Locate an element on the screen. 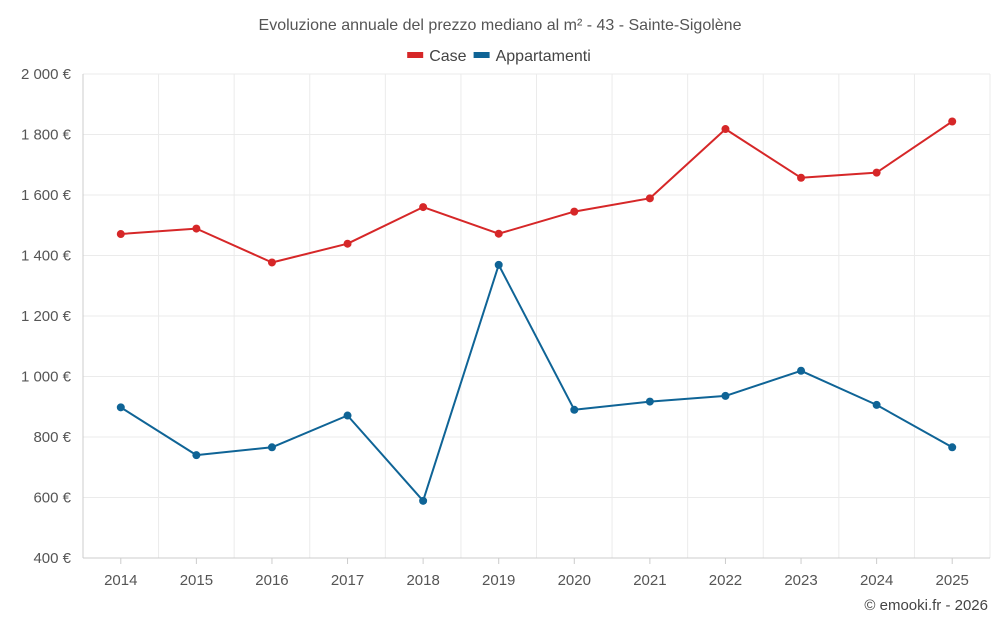 This screenshot has width=1000, height=625. legend-item-appartamenti: Appartamenti is located at coordinates (532, 56).